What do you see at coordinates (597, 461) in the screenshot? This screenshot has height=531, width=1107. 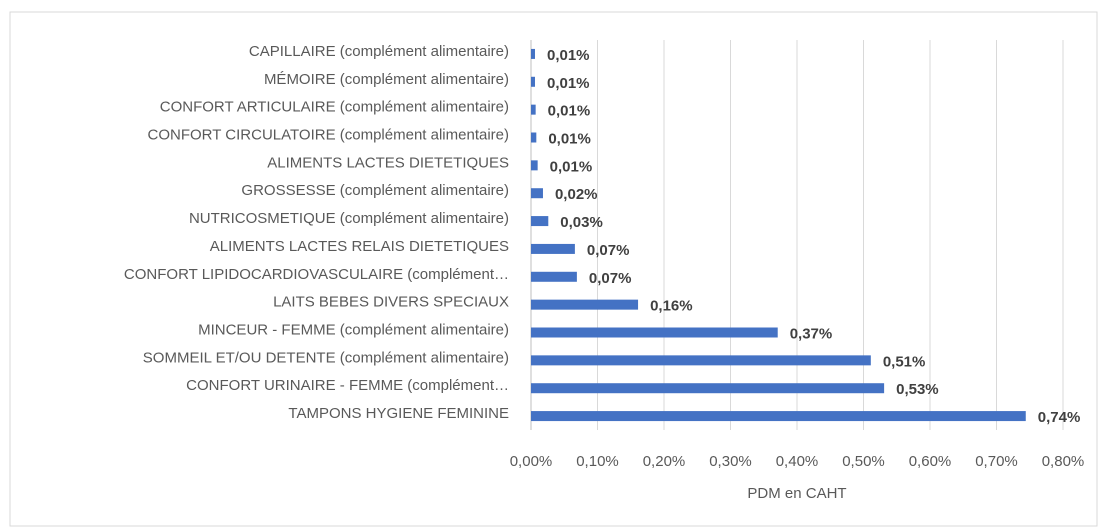 I see `x-tick-label: 0,10%` at bounding box center [597, 461].